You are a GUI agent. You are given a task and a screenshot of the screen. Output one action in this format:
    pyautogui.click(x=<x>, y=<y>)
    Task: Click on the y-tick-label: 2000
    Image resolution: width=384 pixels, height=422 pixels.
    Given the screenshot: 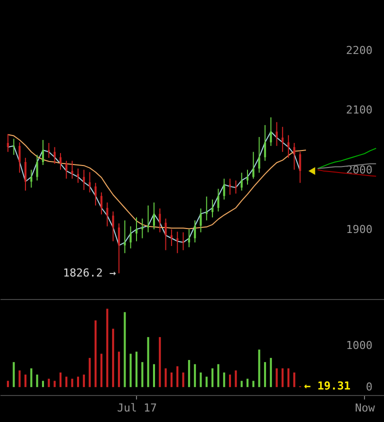 What is the action you would take?
    pyautogui.click(x=359, y=169)
    